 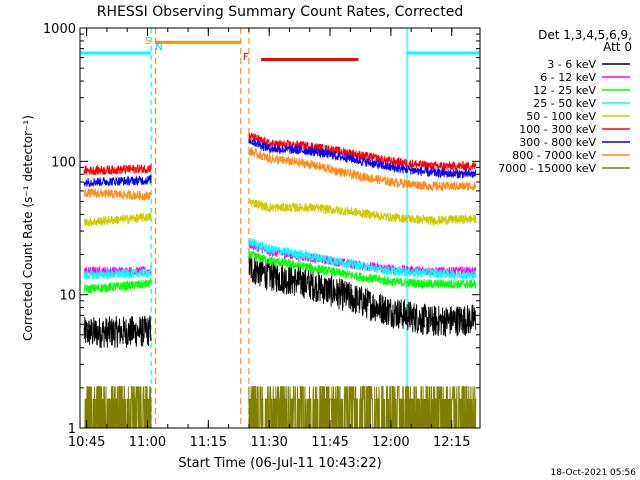 I want to click on y-tick-label: 1, so click(x=72, y=429).